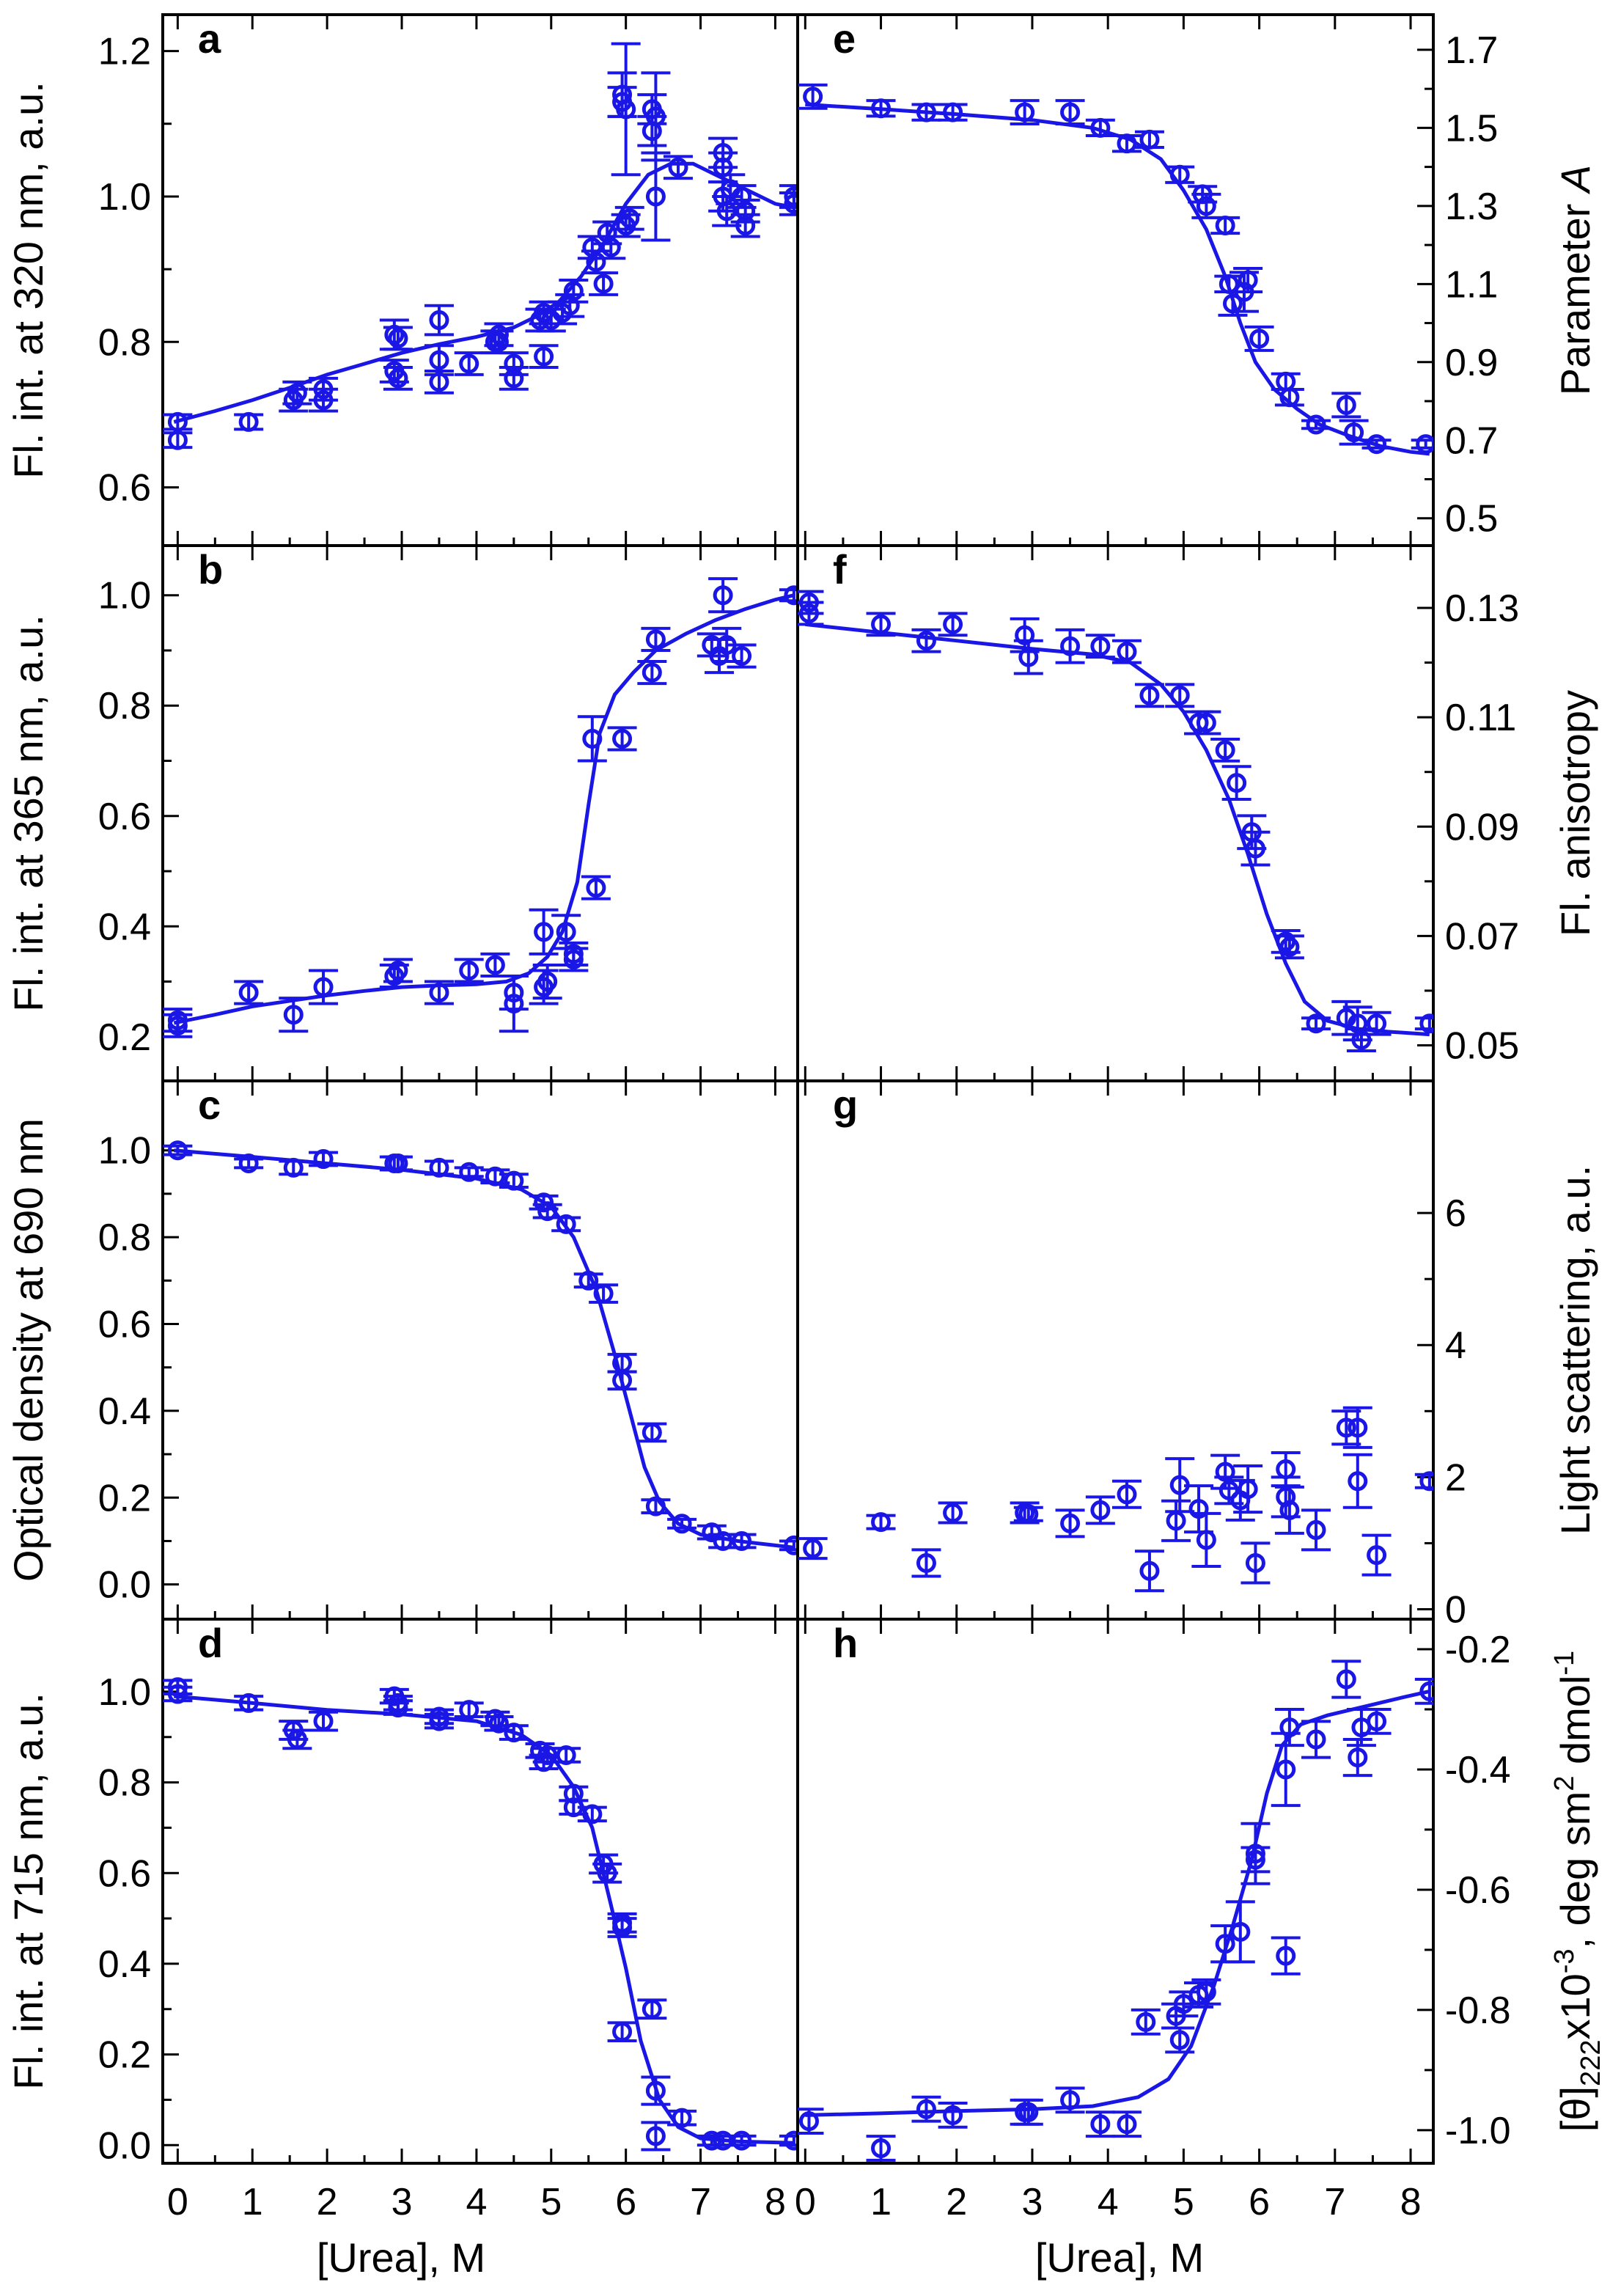 This screenshot has width=1621, height=2296. What do you see at coordinates (124, 1692) in the screenshot?
I see `panel-d-ytick-label: 1.0` at bounding box center [124, 1692].